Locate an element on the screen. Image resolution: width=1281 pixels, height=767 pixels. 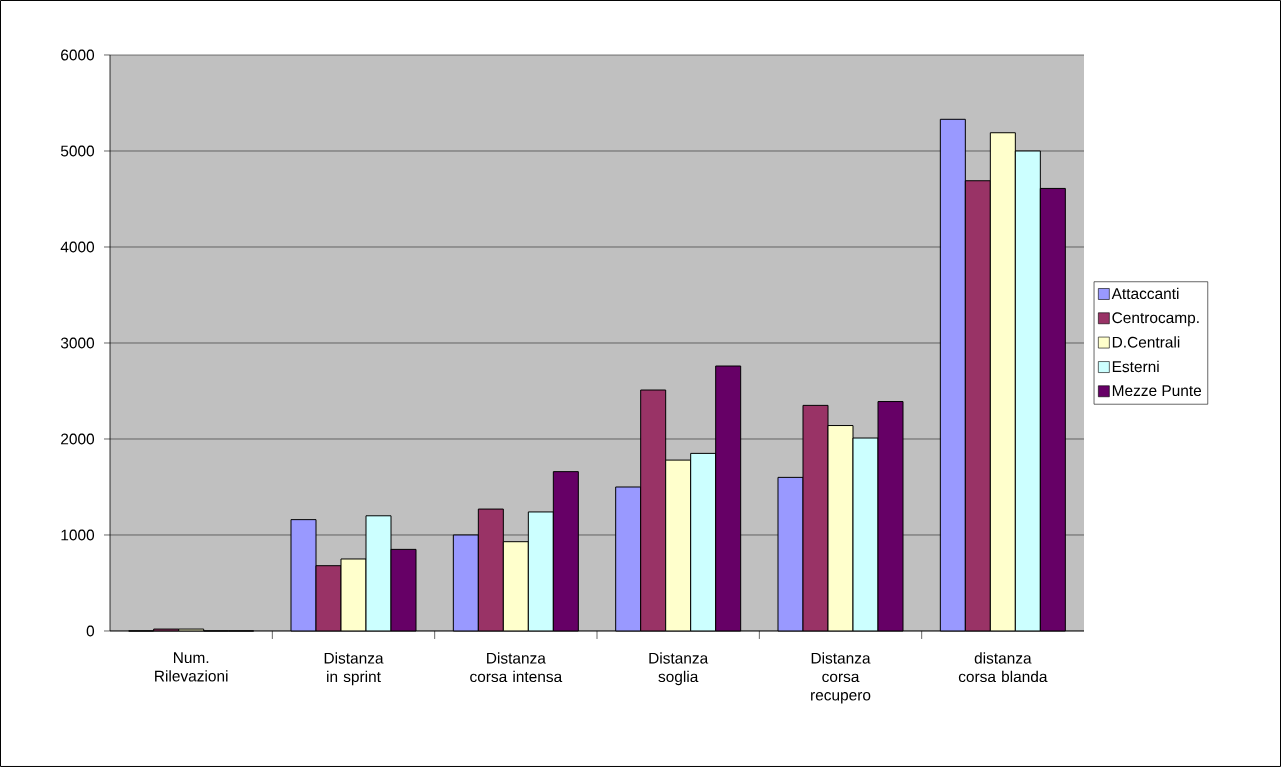
y-tick-label: 4000 is located at coordinates (77, 247).